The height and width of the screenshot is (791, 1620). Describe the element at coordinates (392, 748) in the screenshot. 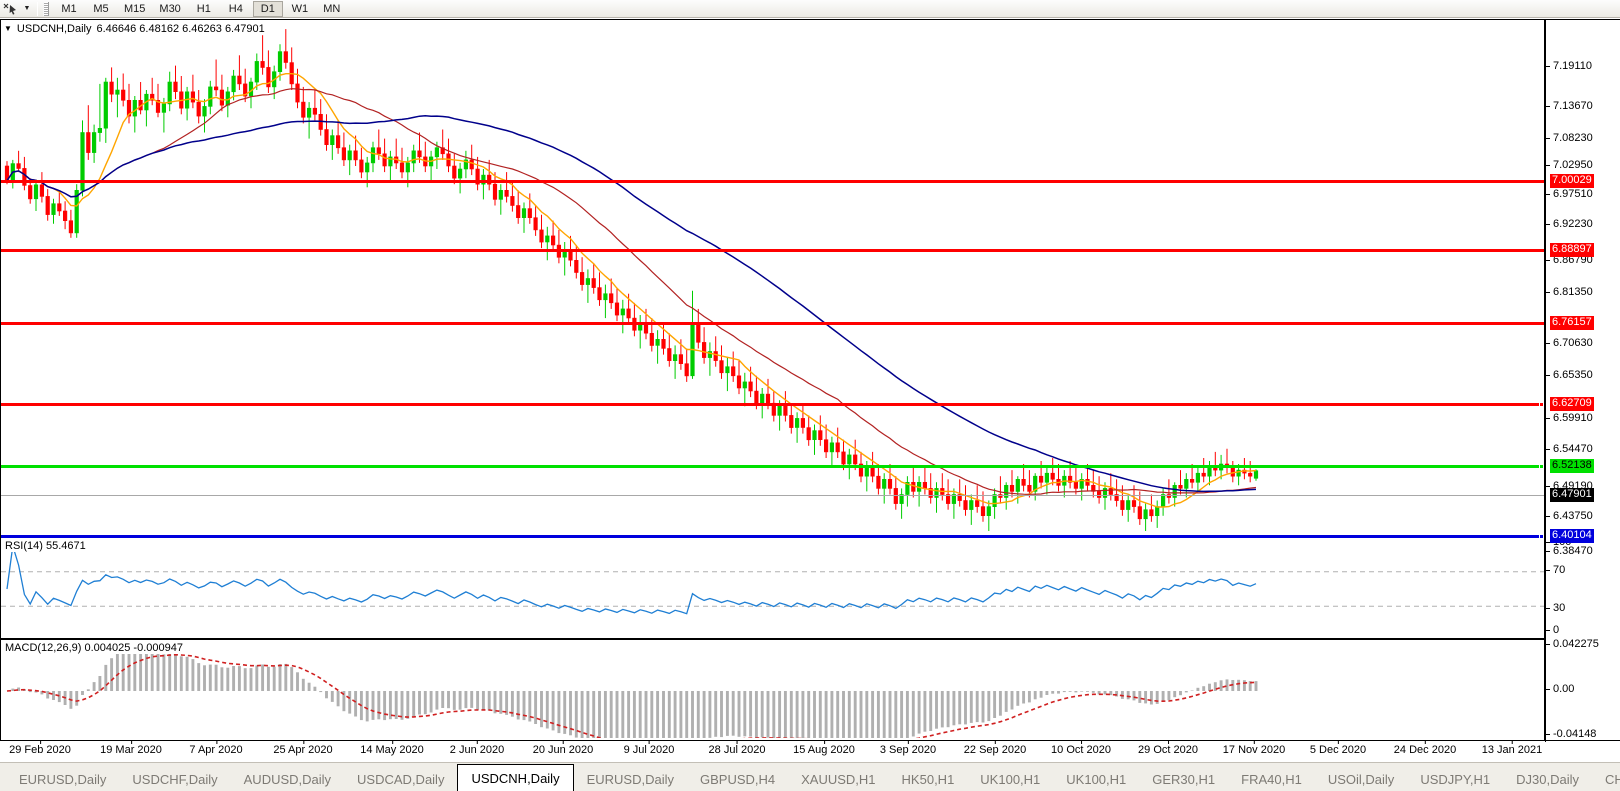

I see `date-tick: 14 May 2020` at that location.